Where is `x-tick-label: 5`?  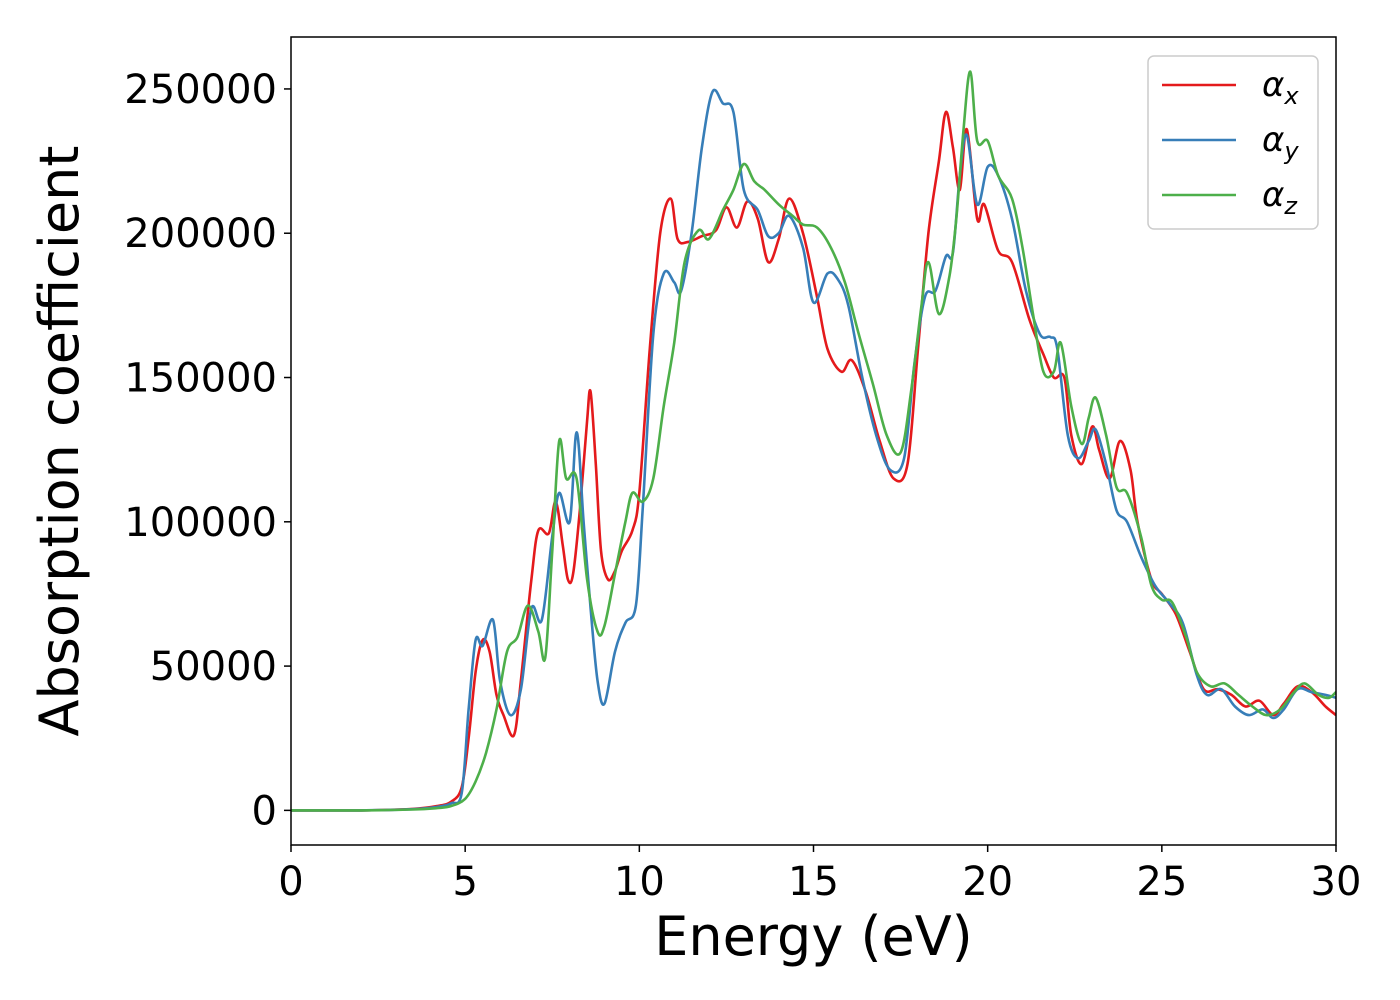
x-tick-label: 5 is located at coordinates (464, 882).